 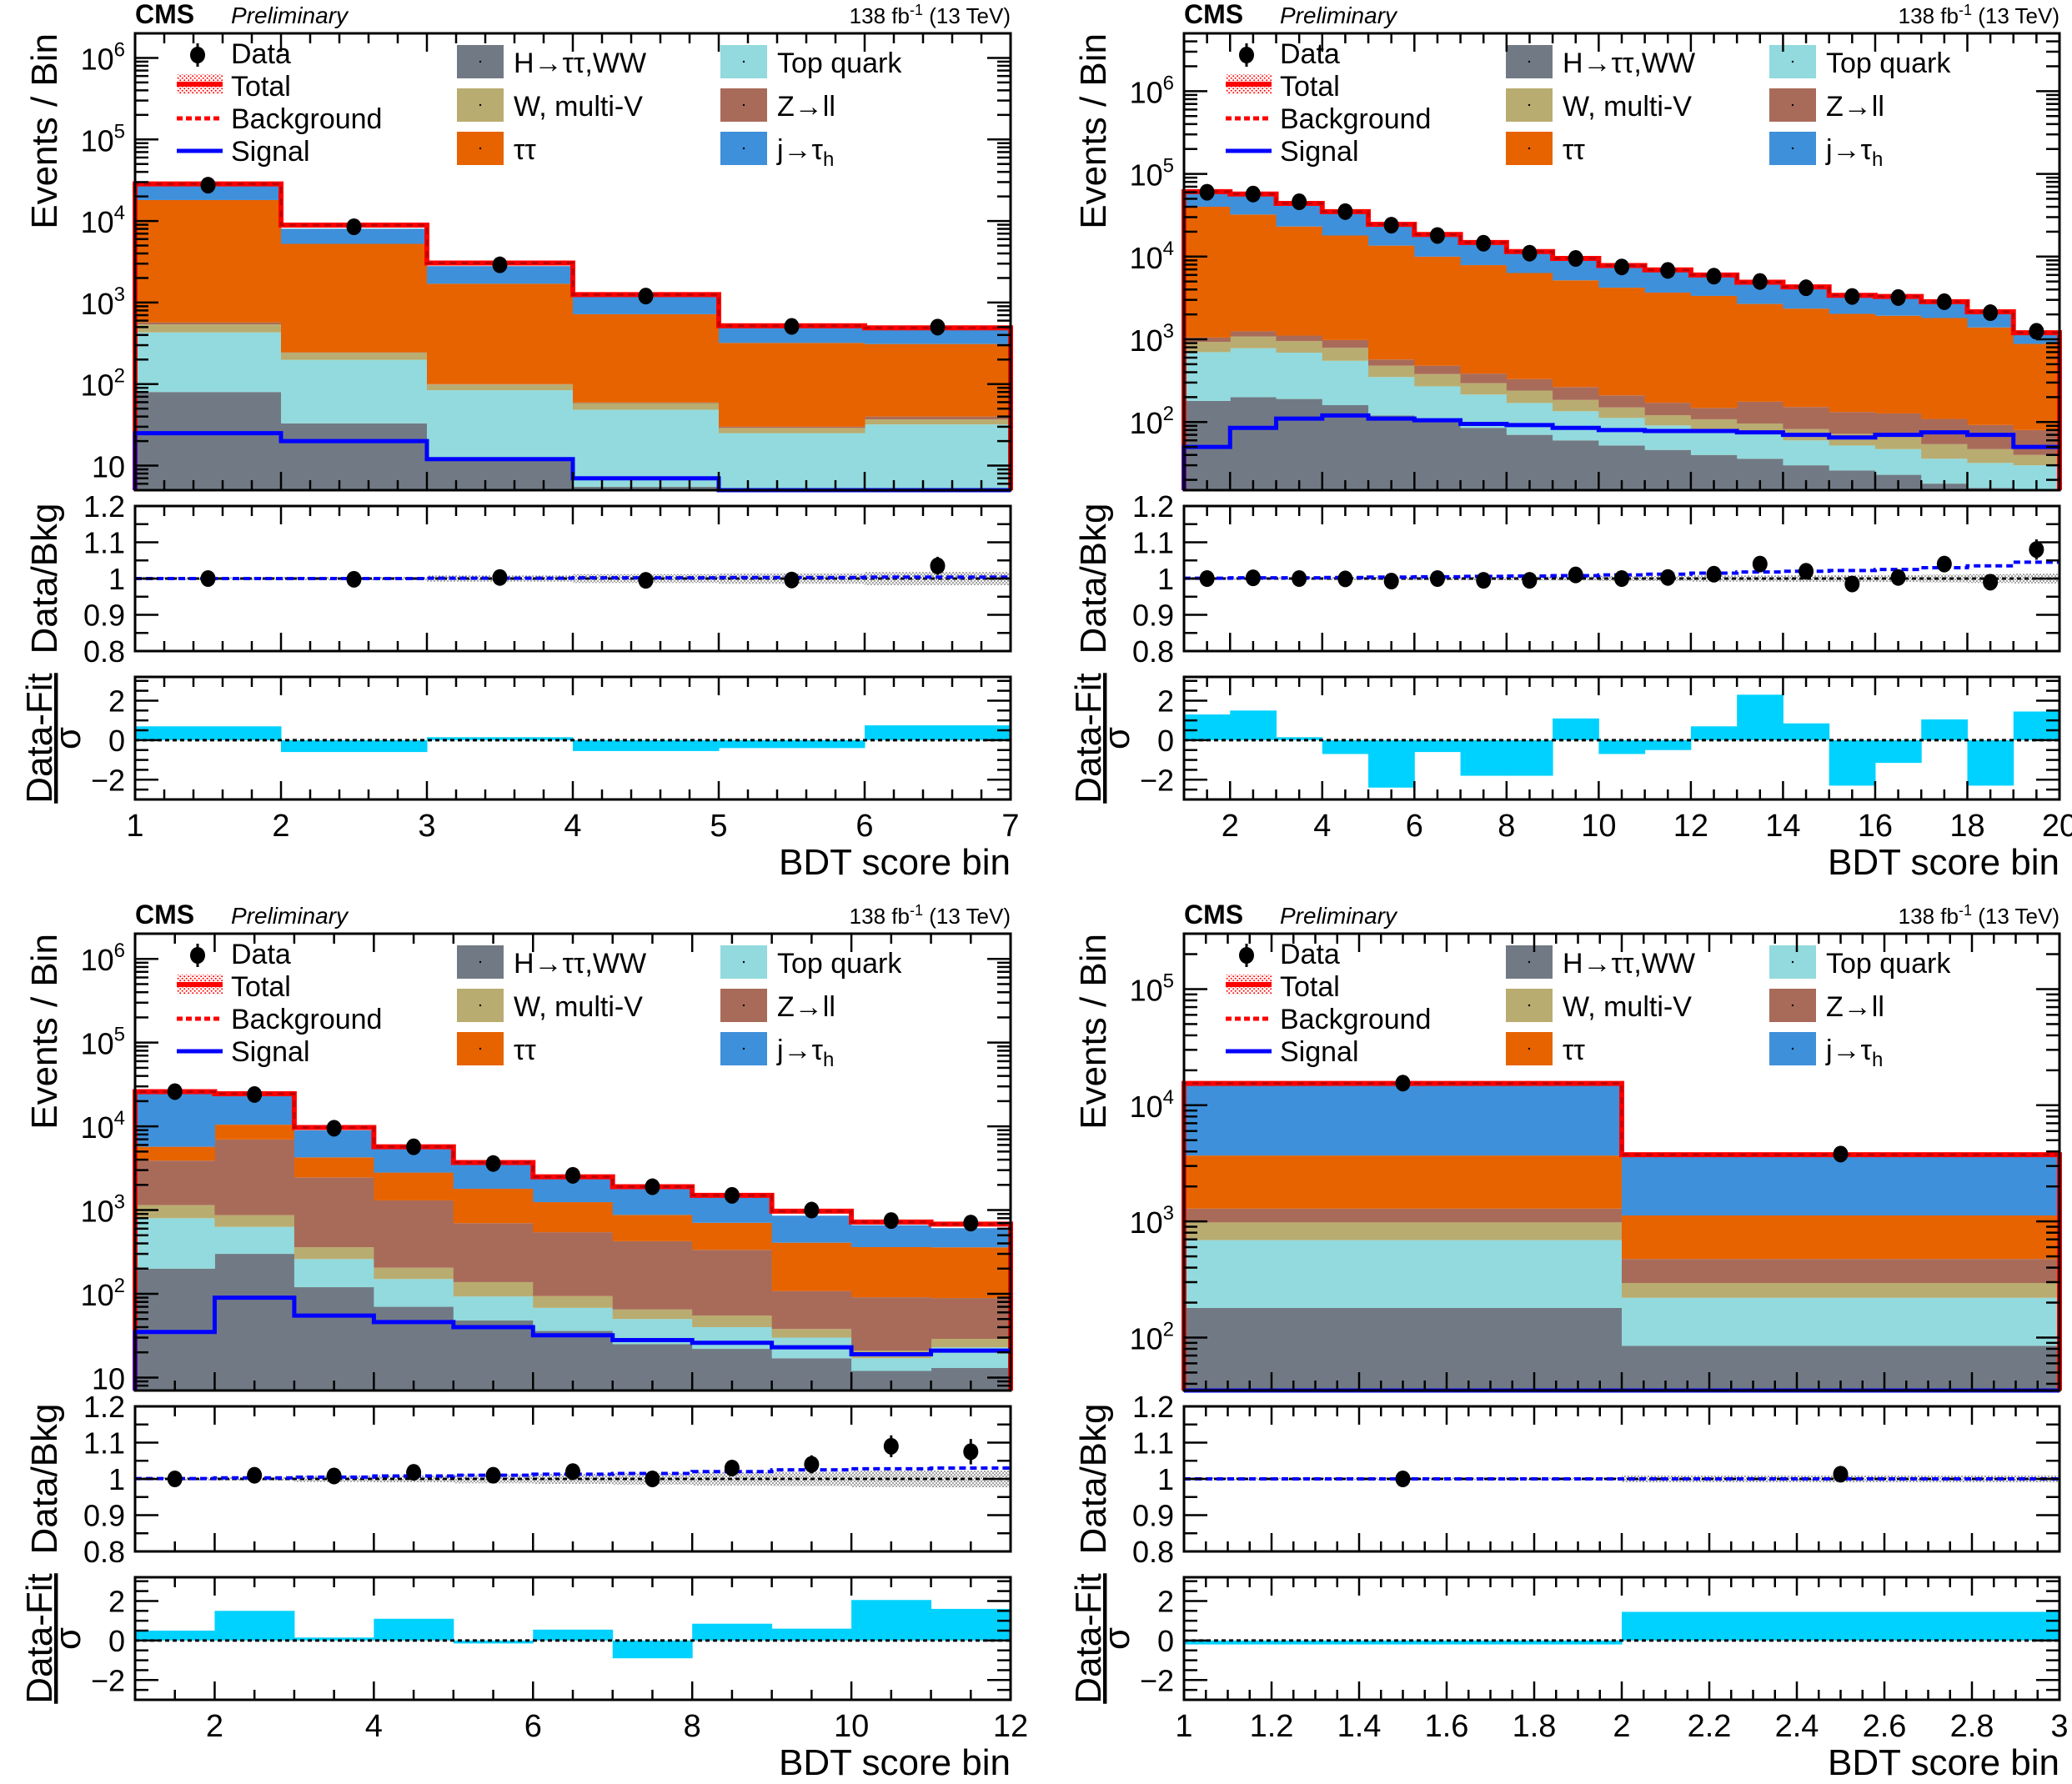 I want to click on x-tick-label: 6, so click(x=864, y=826).